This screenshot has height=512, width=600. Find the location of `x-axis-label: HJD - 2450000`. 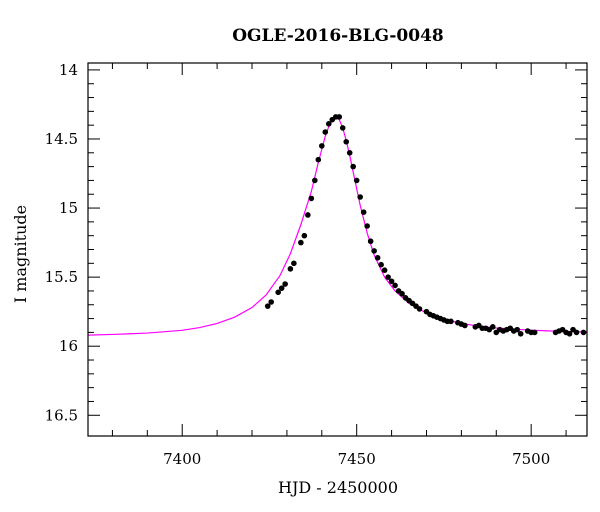

x-axis-label: HJD - 2450000 is located at coordinates (338, 487).